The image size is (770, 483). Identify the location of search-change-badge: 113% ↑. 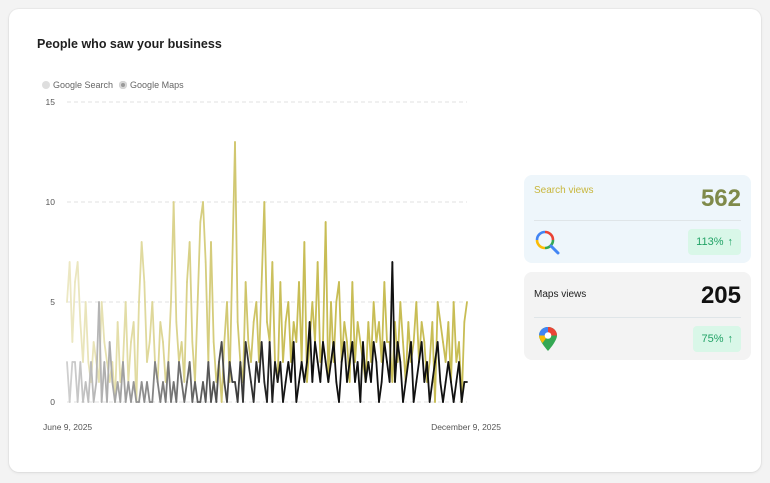
(714, 242).